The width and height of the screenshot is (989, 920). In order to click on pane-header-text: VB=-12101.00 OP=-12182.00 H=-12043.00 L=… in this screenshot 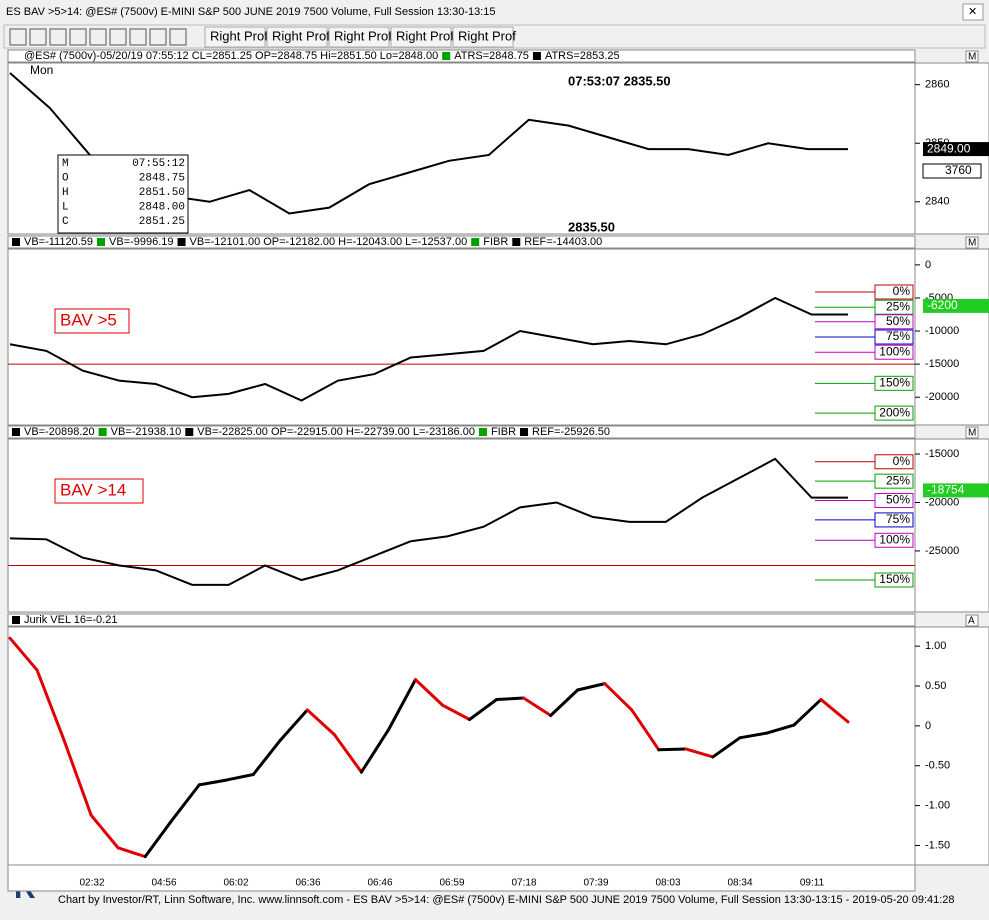, I will do `click(329, 242)`.